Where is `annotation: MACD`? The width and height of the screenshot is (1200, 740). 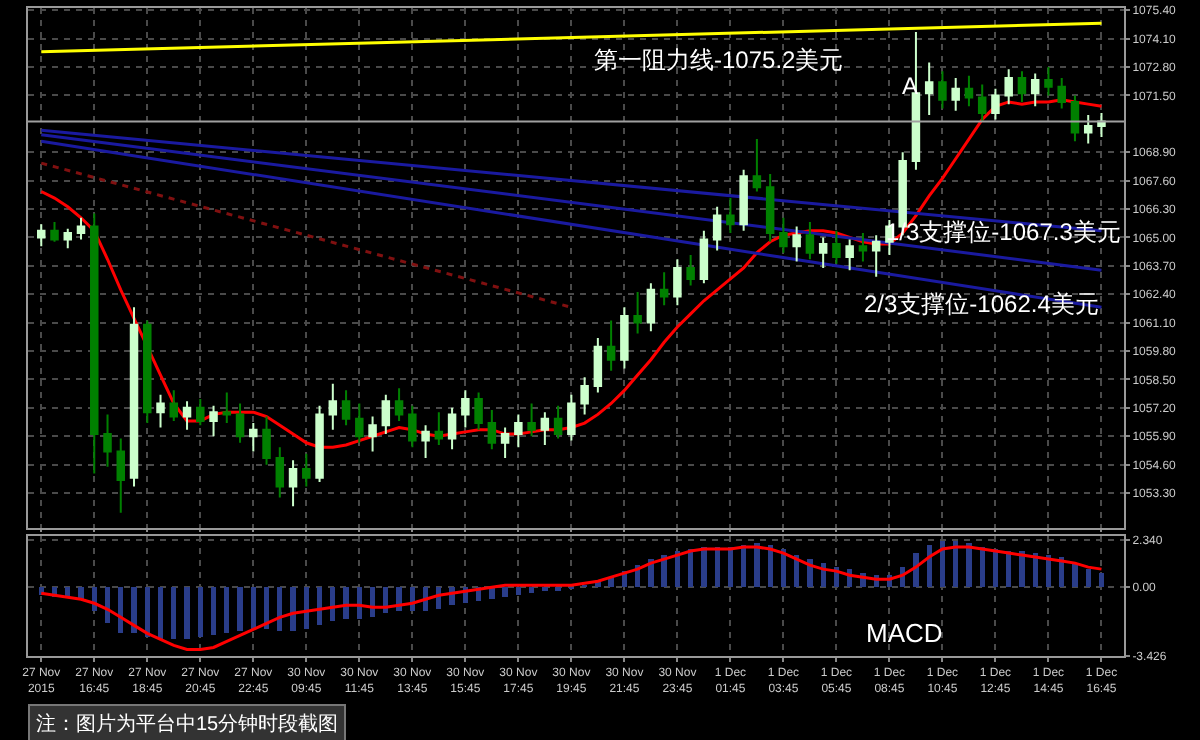 annotation: MACD is located at coordinates (904, 633).